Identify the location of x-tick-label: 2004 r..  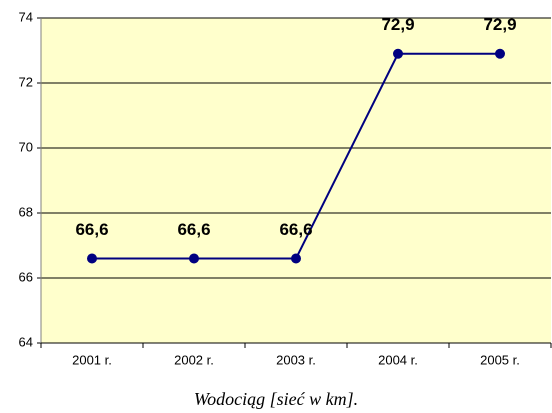
(398, 359).